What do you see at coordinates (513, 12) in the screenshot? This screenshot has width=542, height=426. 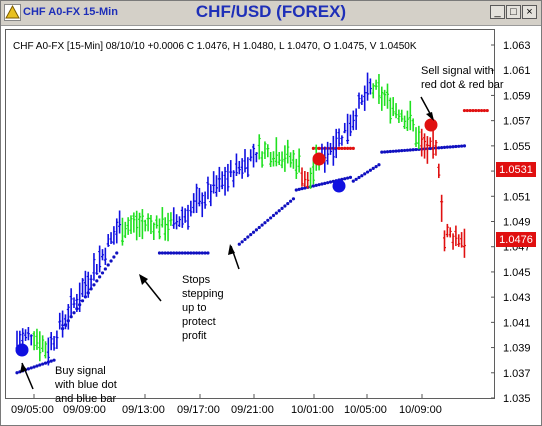 I see `maximize-button: □` at bounding box center [513, 12].